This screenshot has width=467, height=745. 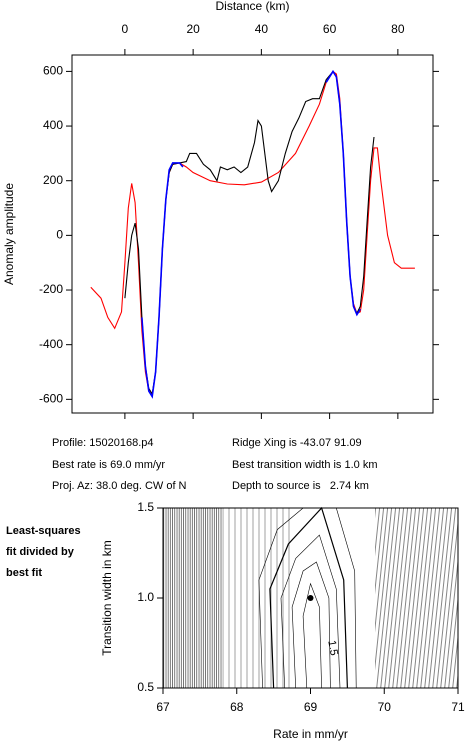 What do you see at coordinates (53, 125) in the screenshot?
I see `y-tick-label: 400` at bounding box center [53, 125].